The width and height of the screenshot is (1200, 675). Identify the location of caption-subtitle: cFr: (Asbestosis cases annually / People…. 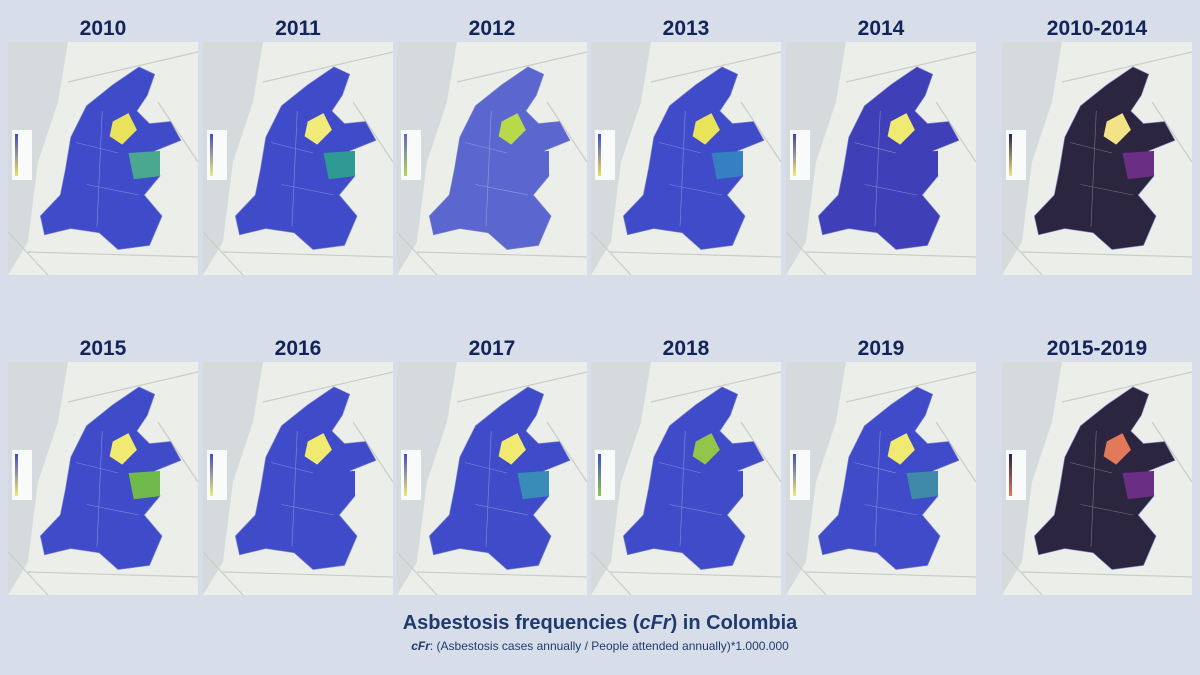
(600, 646).